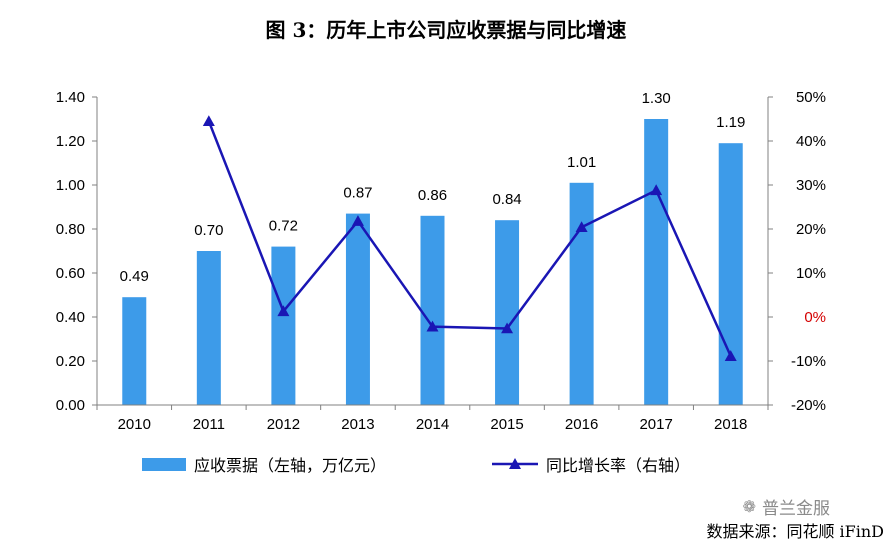 The height and width of the screenshot is (546, 892). Describe the element at coordinates (581, 162) in the screenshot. I see `data-label: 1.01` at that location.